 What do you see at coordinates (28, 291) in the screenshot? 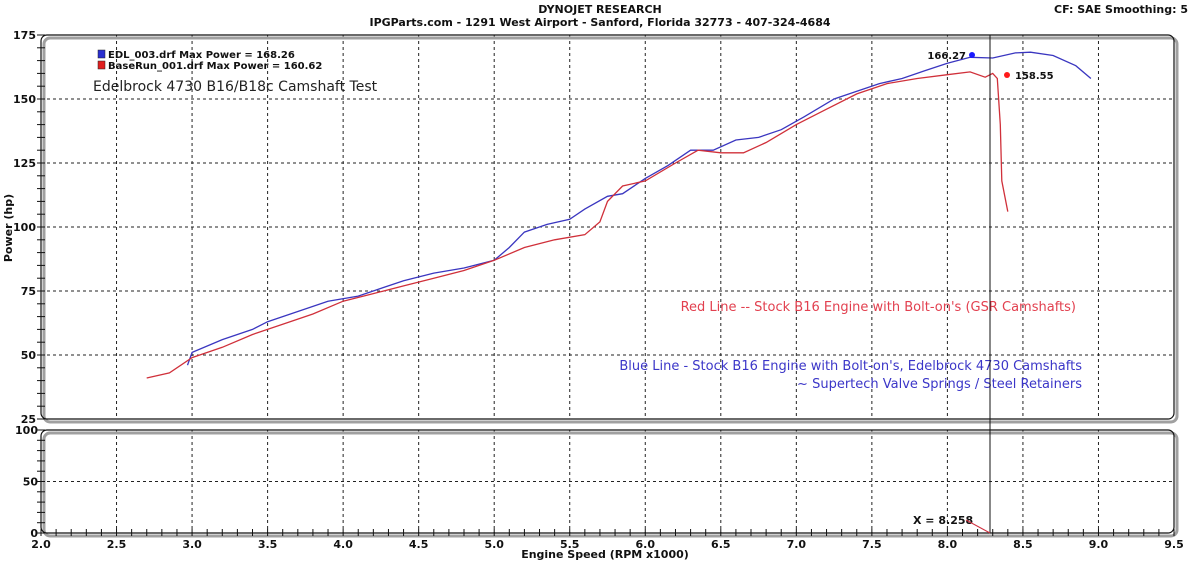
I see `svg-text: 75` at bounding box center [28, 291].